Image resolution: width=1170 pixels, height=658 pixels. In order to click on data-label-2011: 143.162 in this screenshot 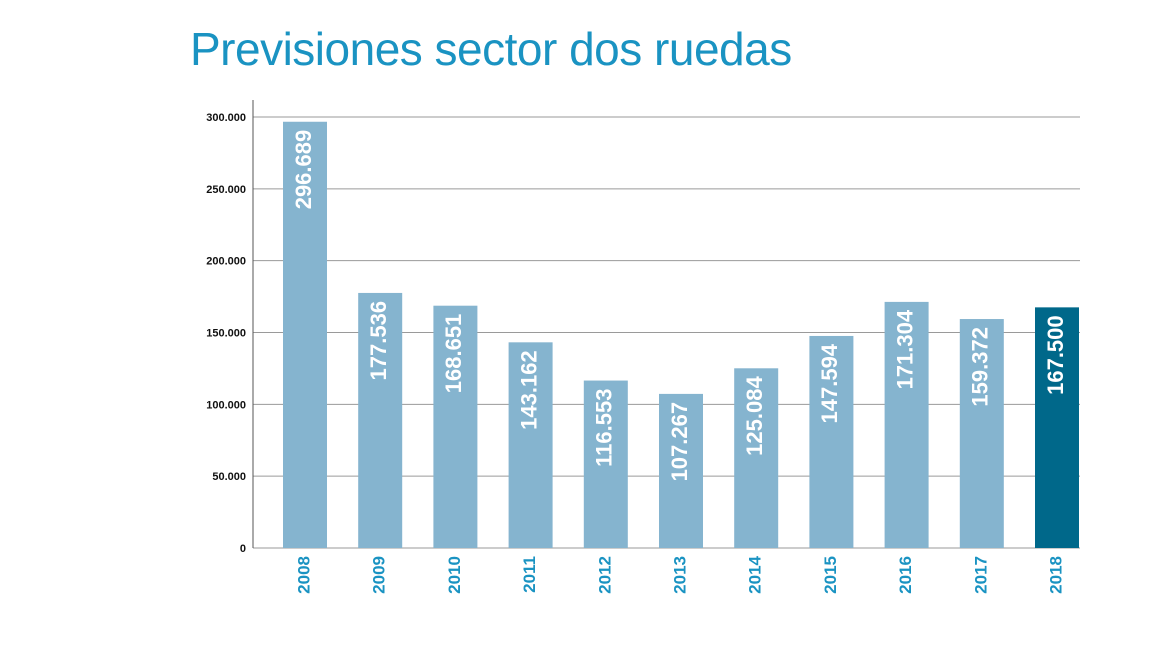, I will do `click(528, 390)`.